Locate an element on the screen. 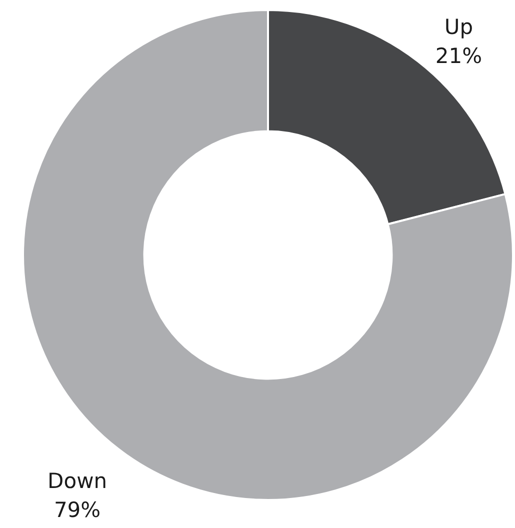 The image size is (515, 528). slice-label: Up is located at coordinates (459, 26).